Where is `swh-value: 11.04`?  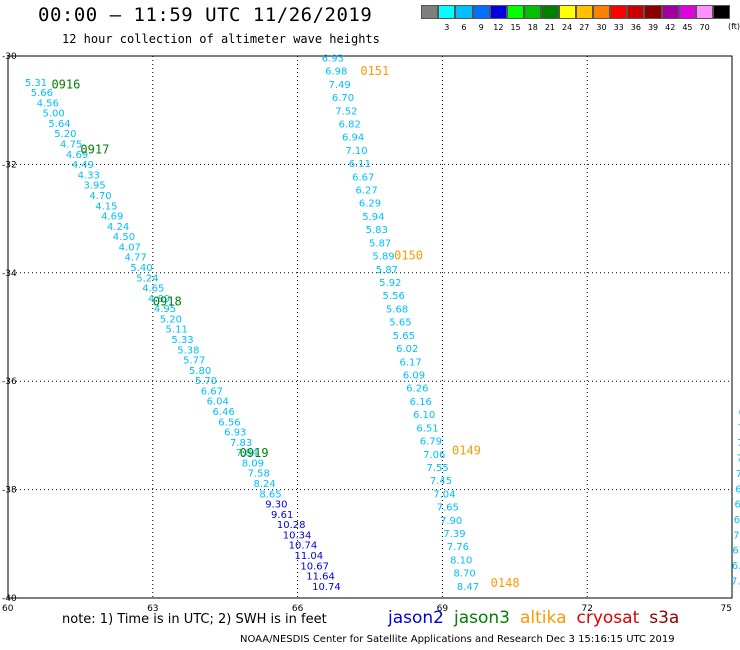
swh-value: 11.04 is located at coordinates (308, 556).